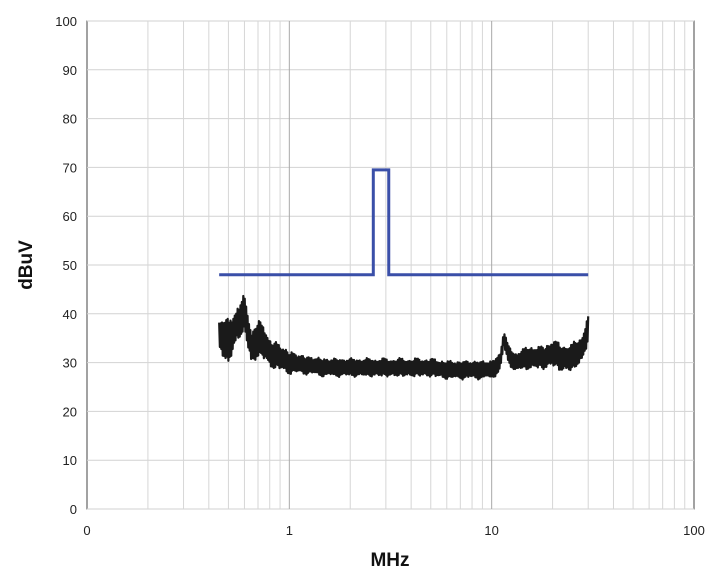 The height and width of the screenshot is (574, 710). I want to click on y-tick-label: 90, so click(70, 70).